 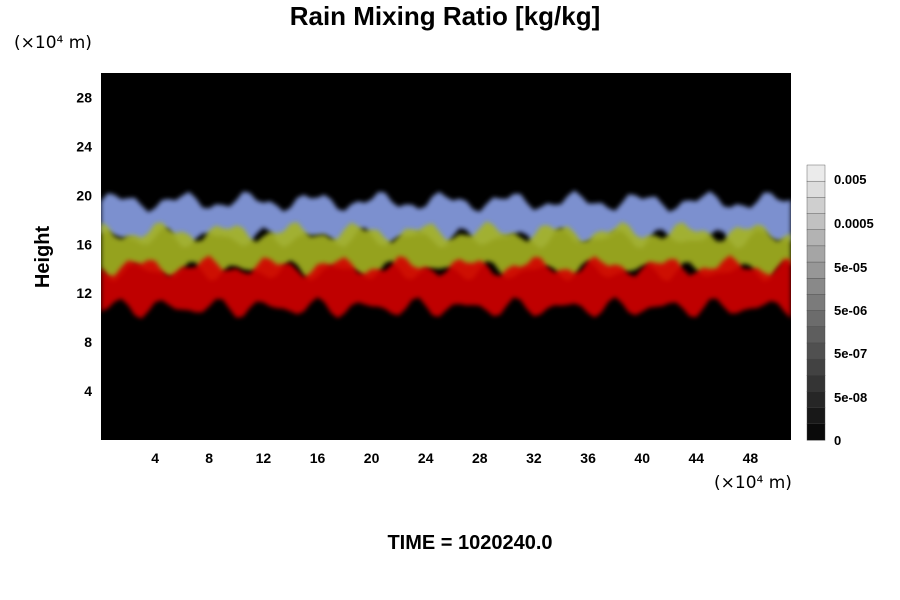 I want to click on band-lower-layer, so click(x=446, y=287).